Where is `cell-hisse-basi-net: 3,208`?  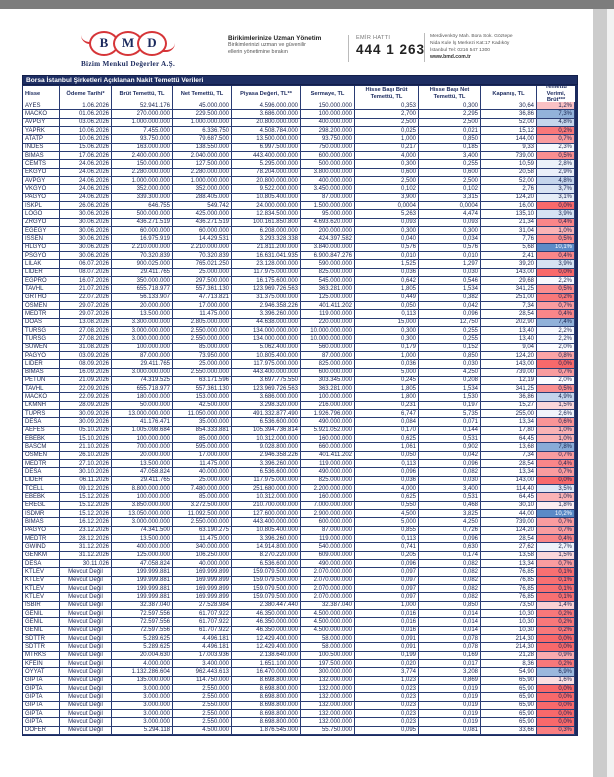
cell-hisse-basi-net: 3,208 is located at coordinates (450, 672).